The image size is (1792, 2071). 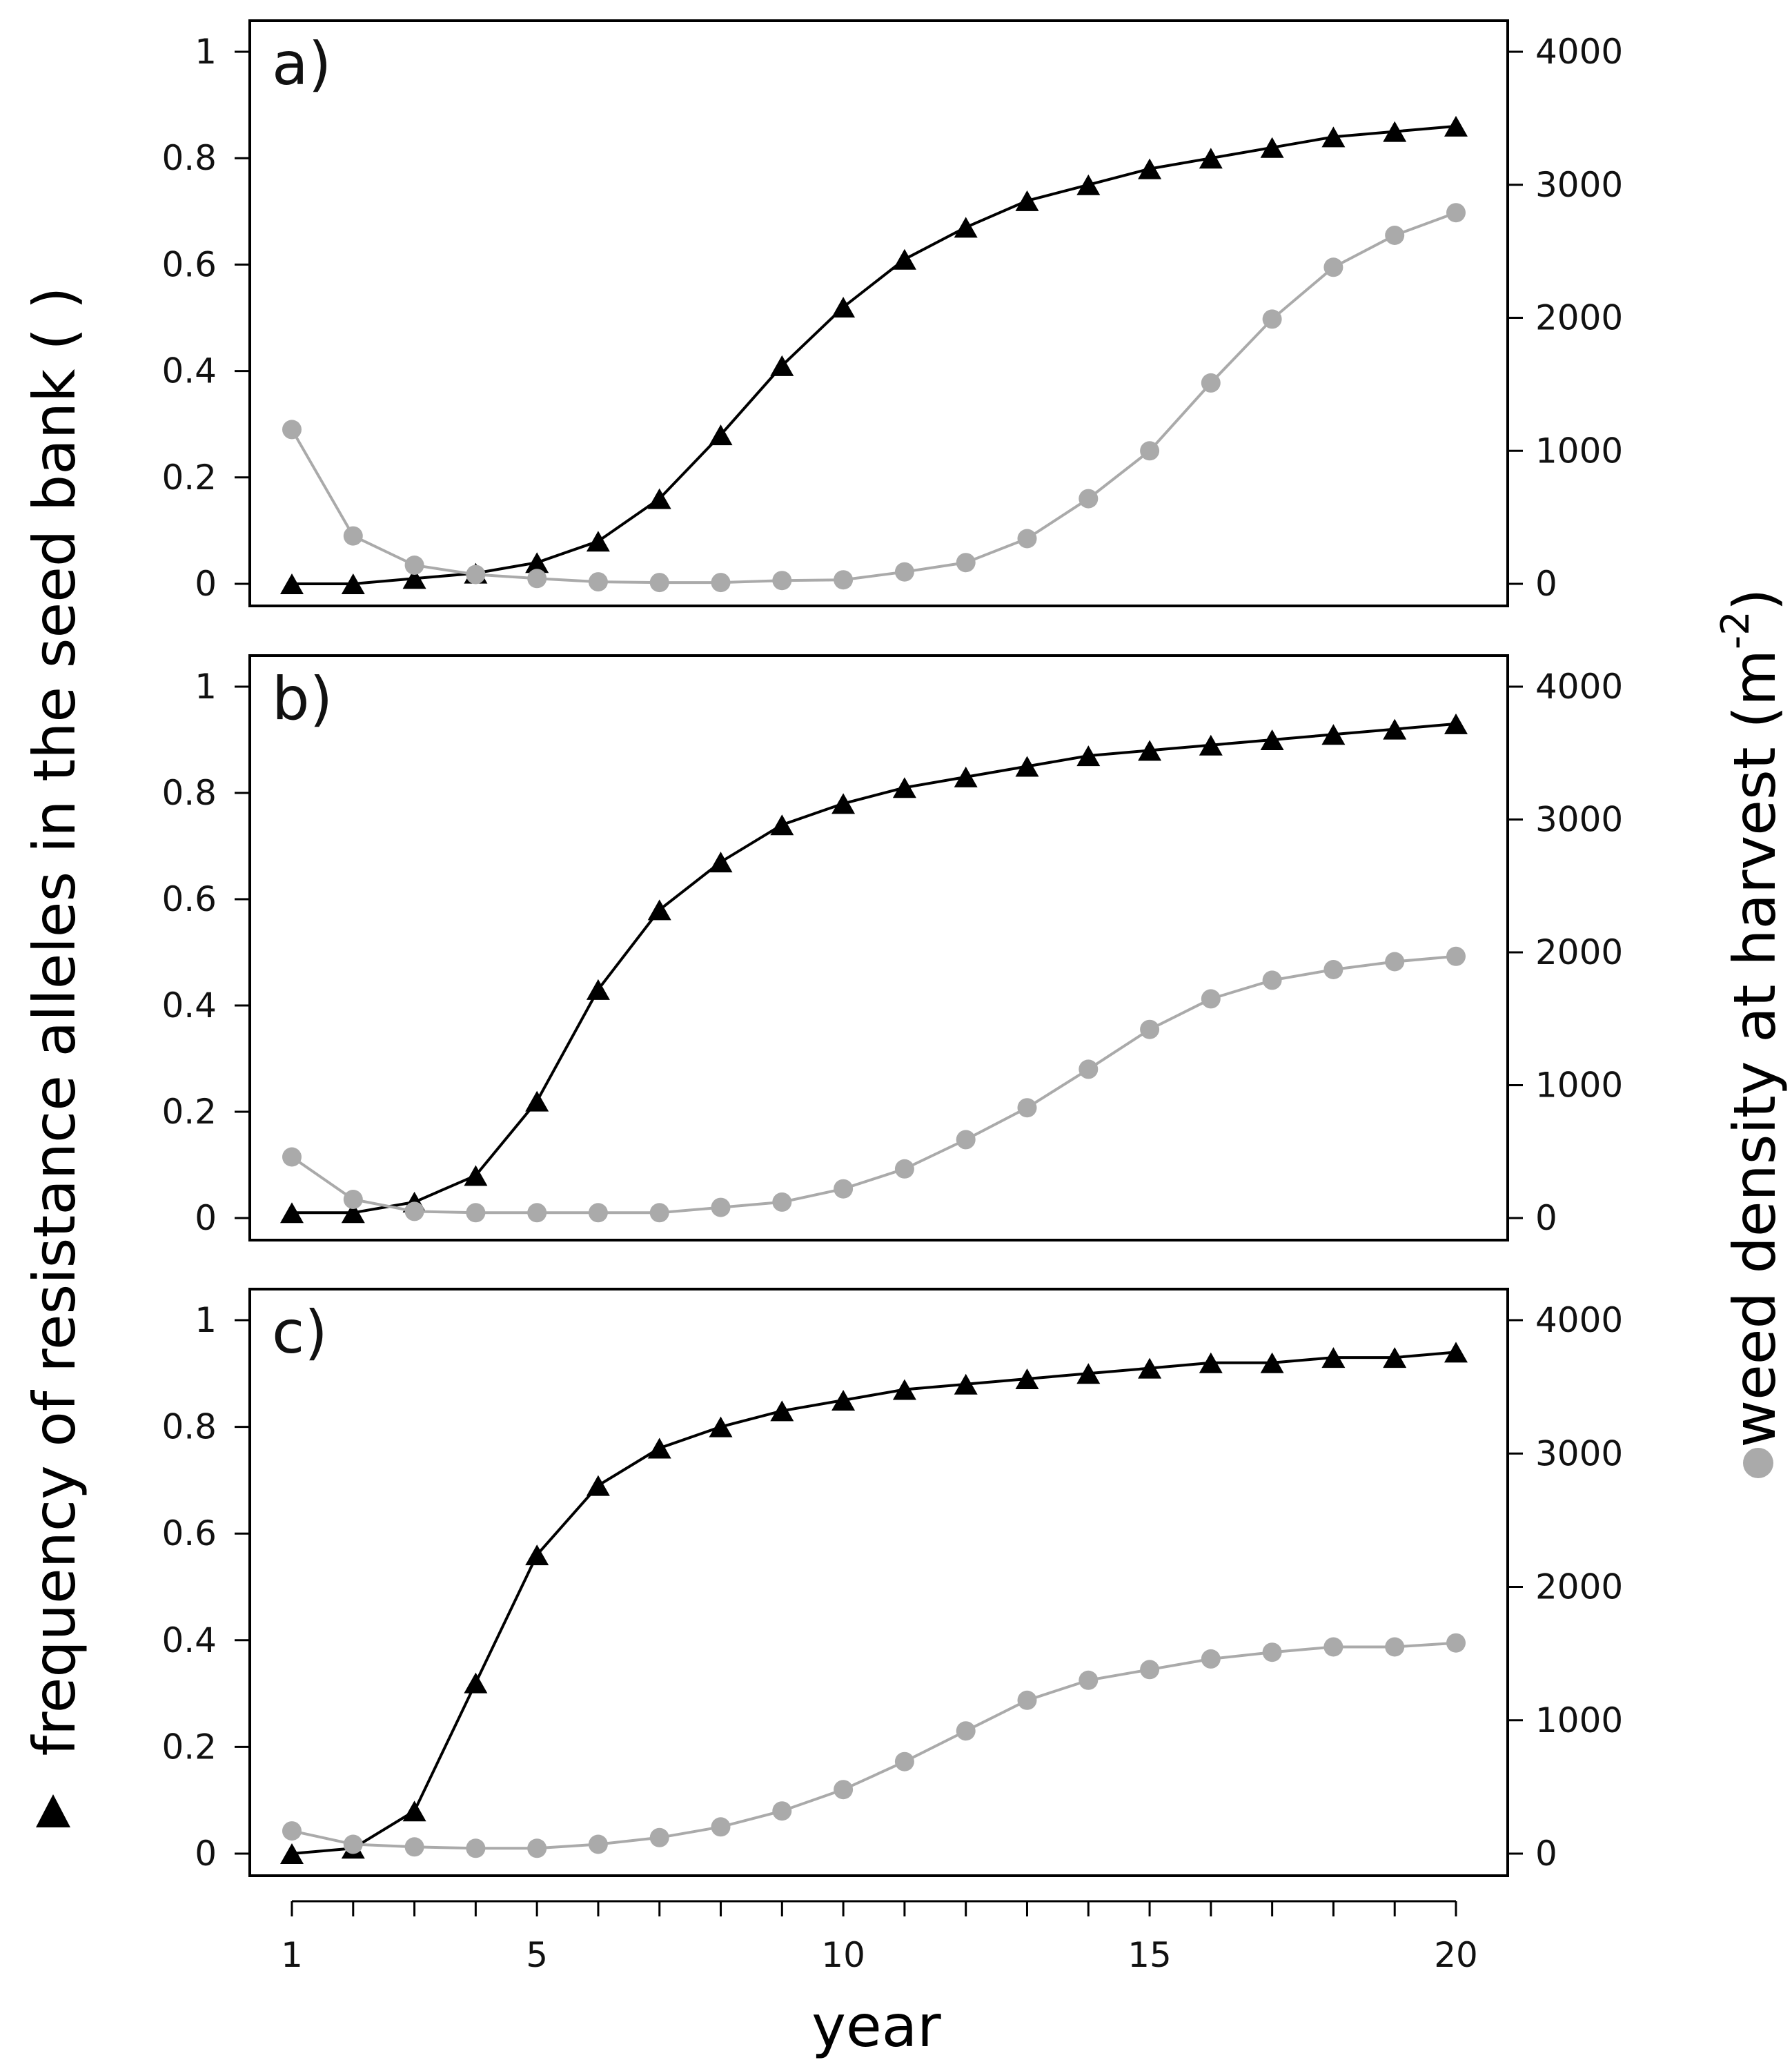 I want to click on circle-legend-icon, so click(x=1758, y=1463).